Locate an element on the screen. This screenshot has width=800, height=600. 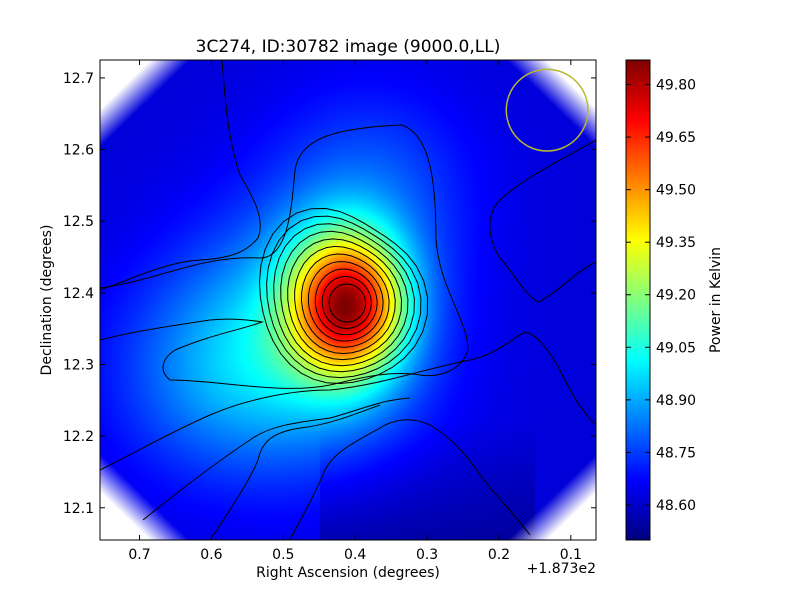
x-tick-label: 0.4 is located at coordinates (355, 555).